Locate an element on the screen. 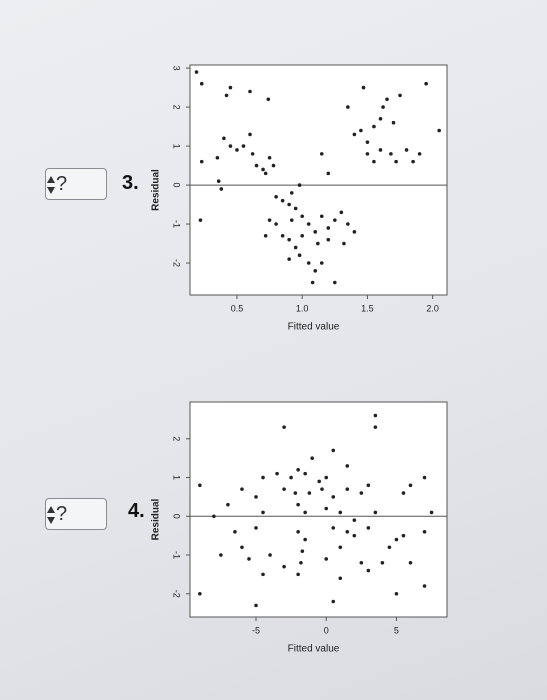 The image size is (547, 700). plot-area is located at coordinates (318, 509).